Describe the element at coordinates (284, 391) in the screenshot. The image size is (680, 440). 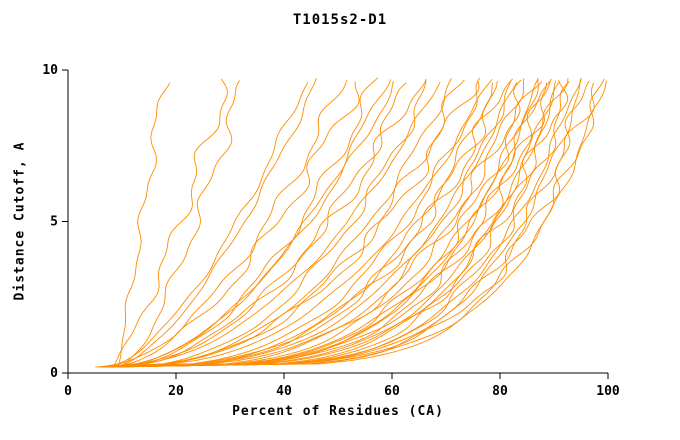
I see `x-tick-label: 40` at that location.